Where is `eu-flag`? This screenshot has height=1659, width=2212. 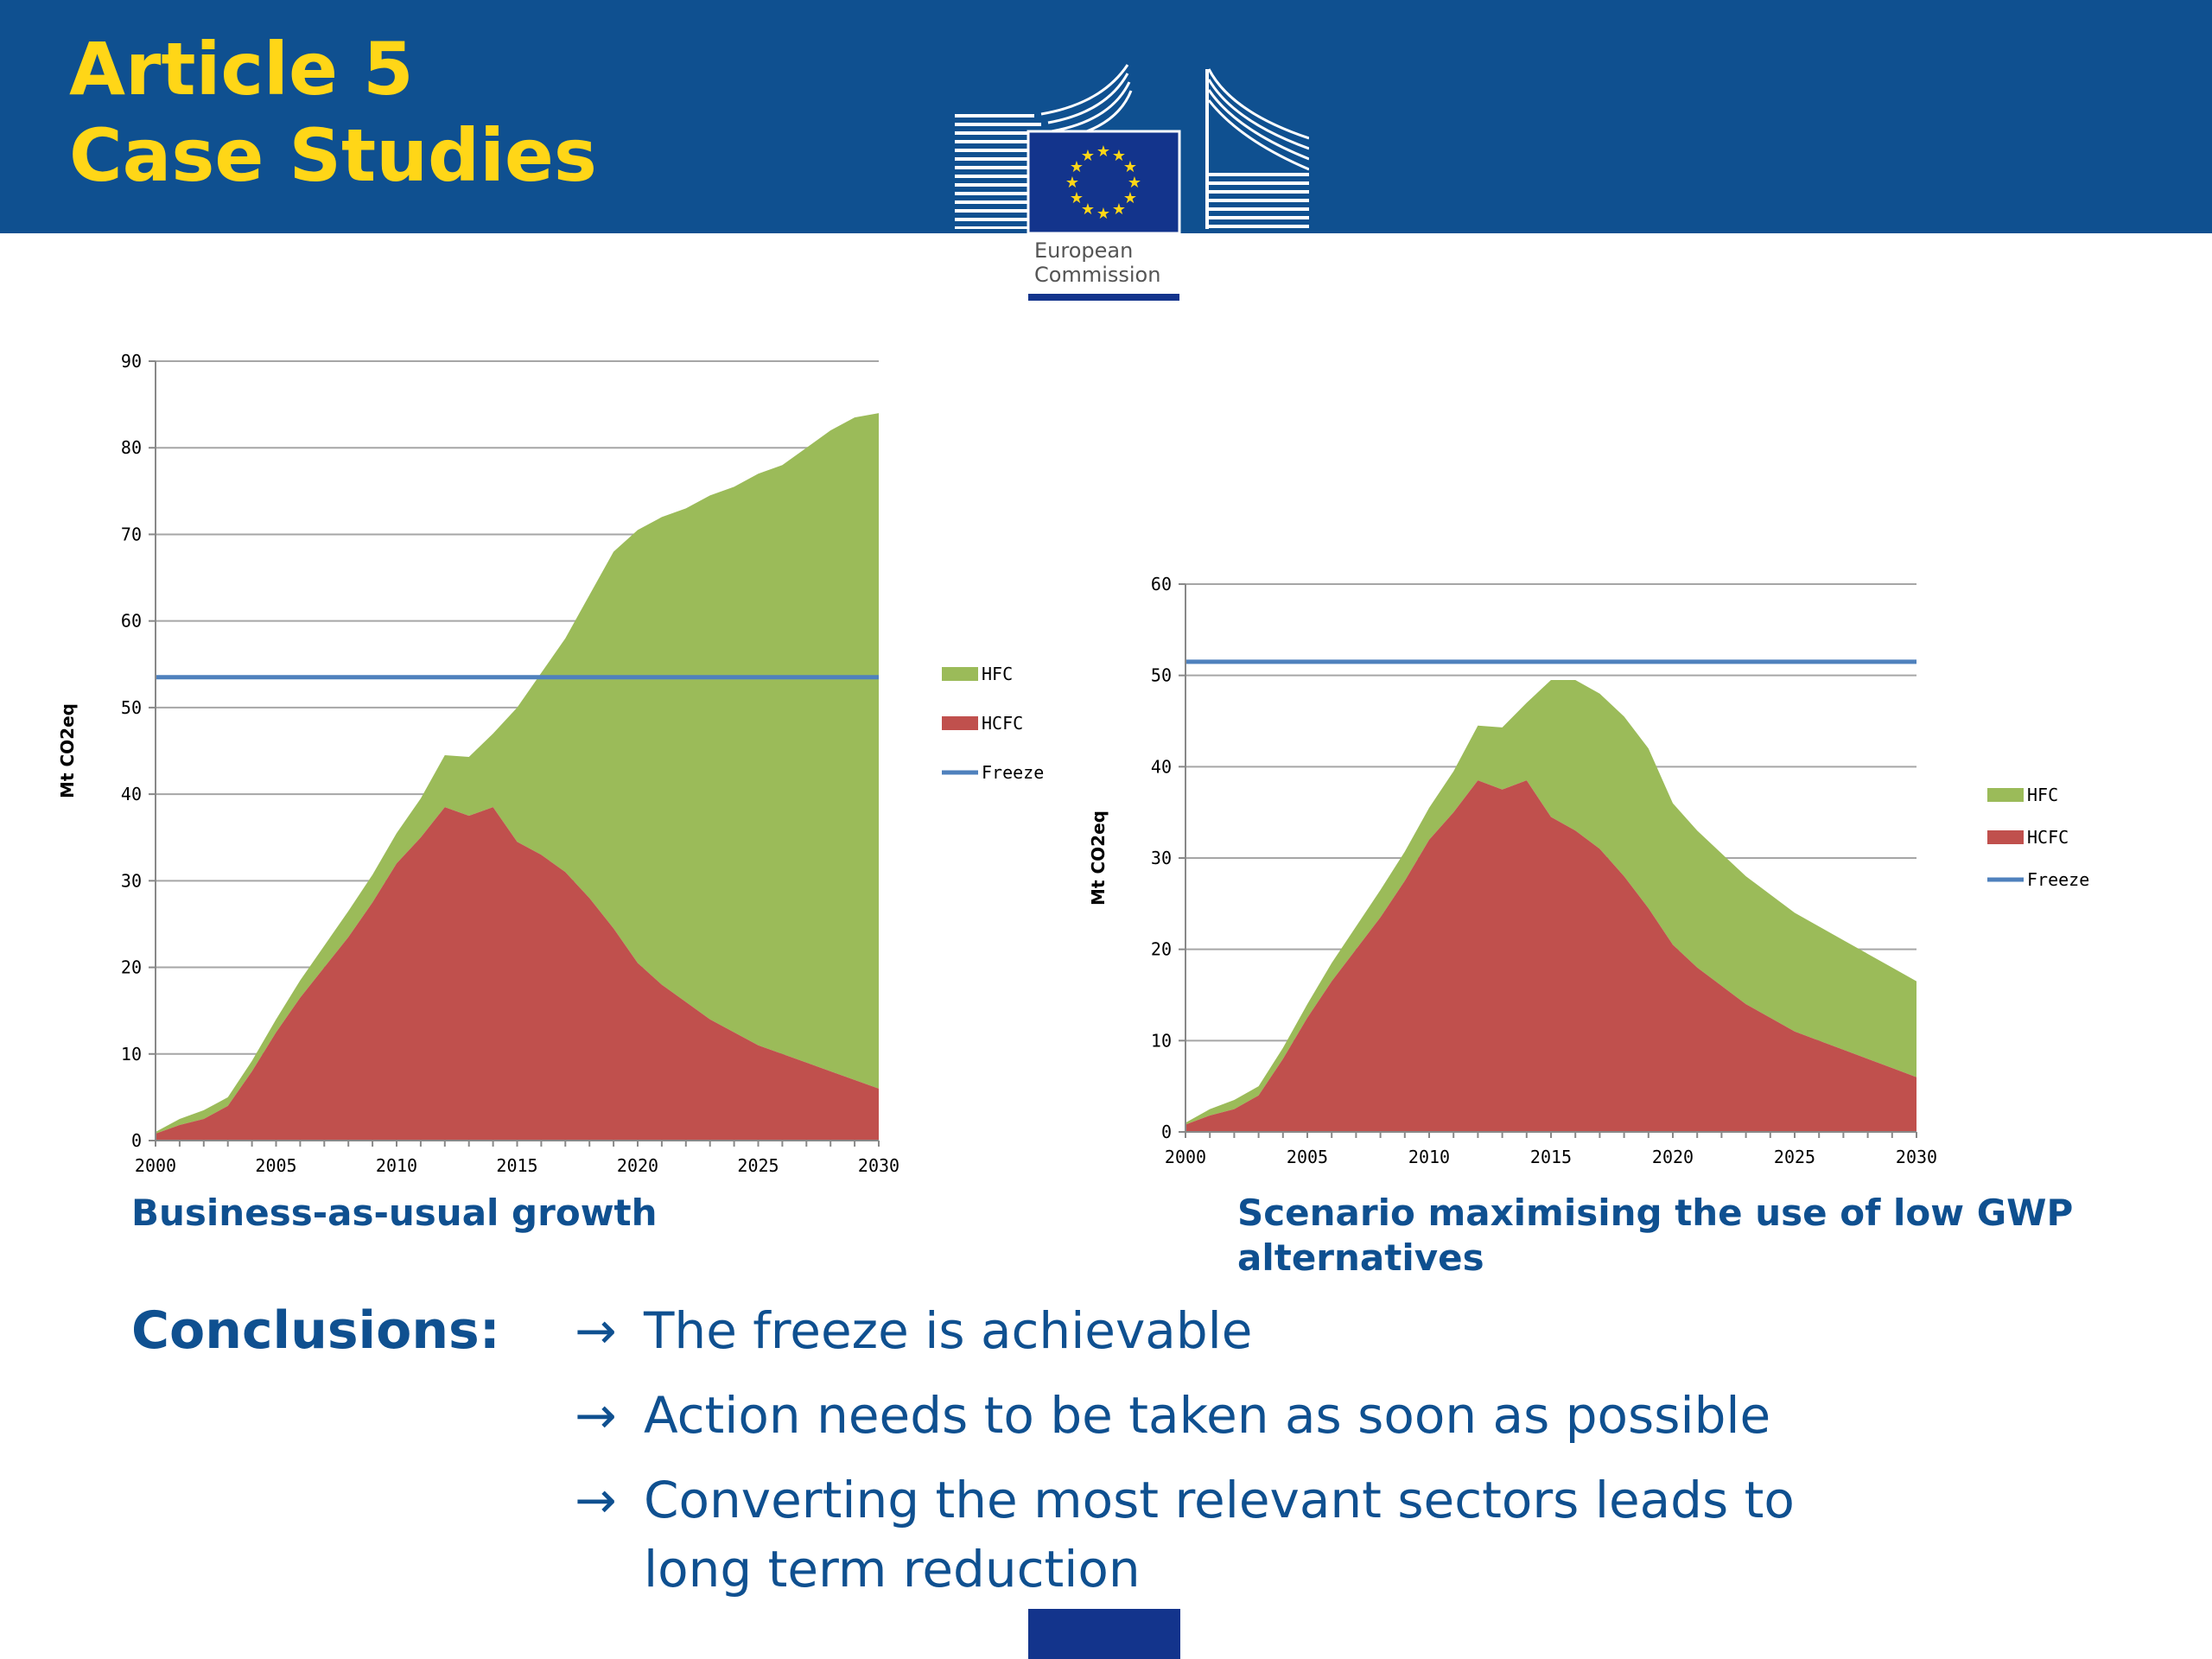 eu-flag is located at coordinates (1104, 182).